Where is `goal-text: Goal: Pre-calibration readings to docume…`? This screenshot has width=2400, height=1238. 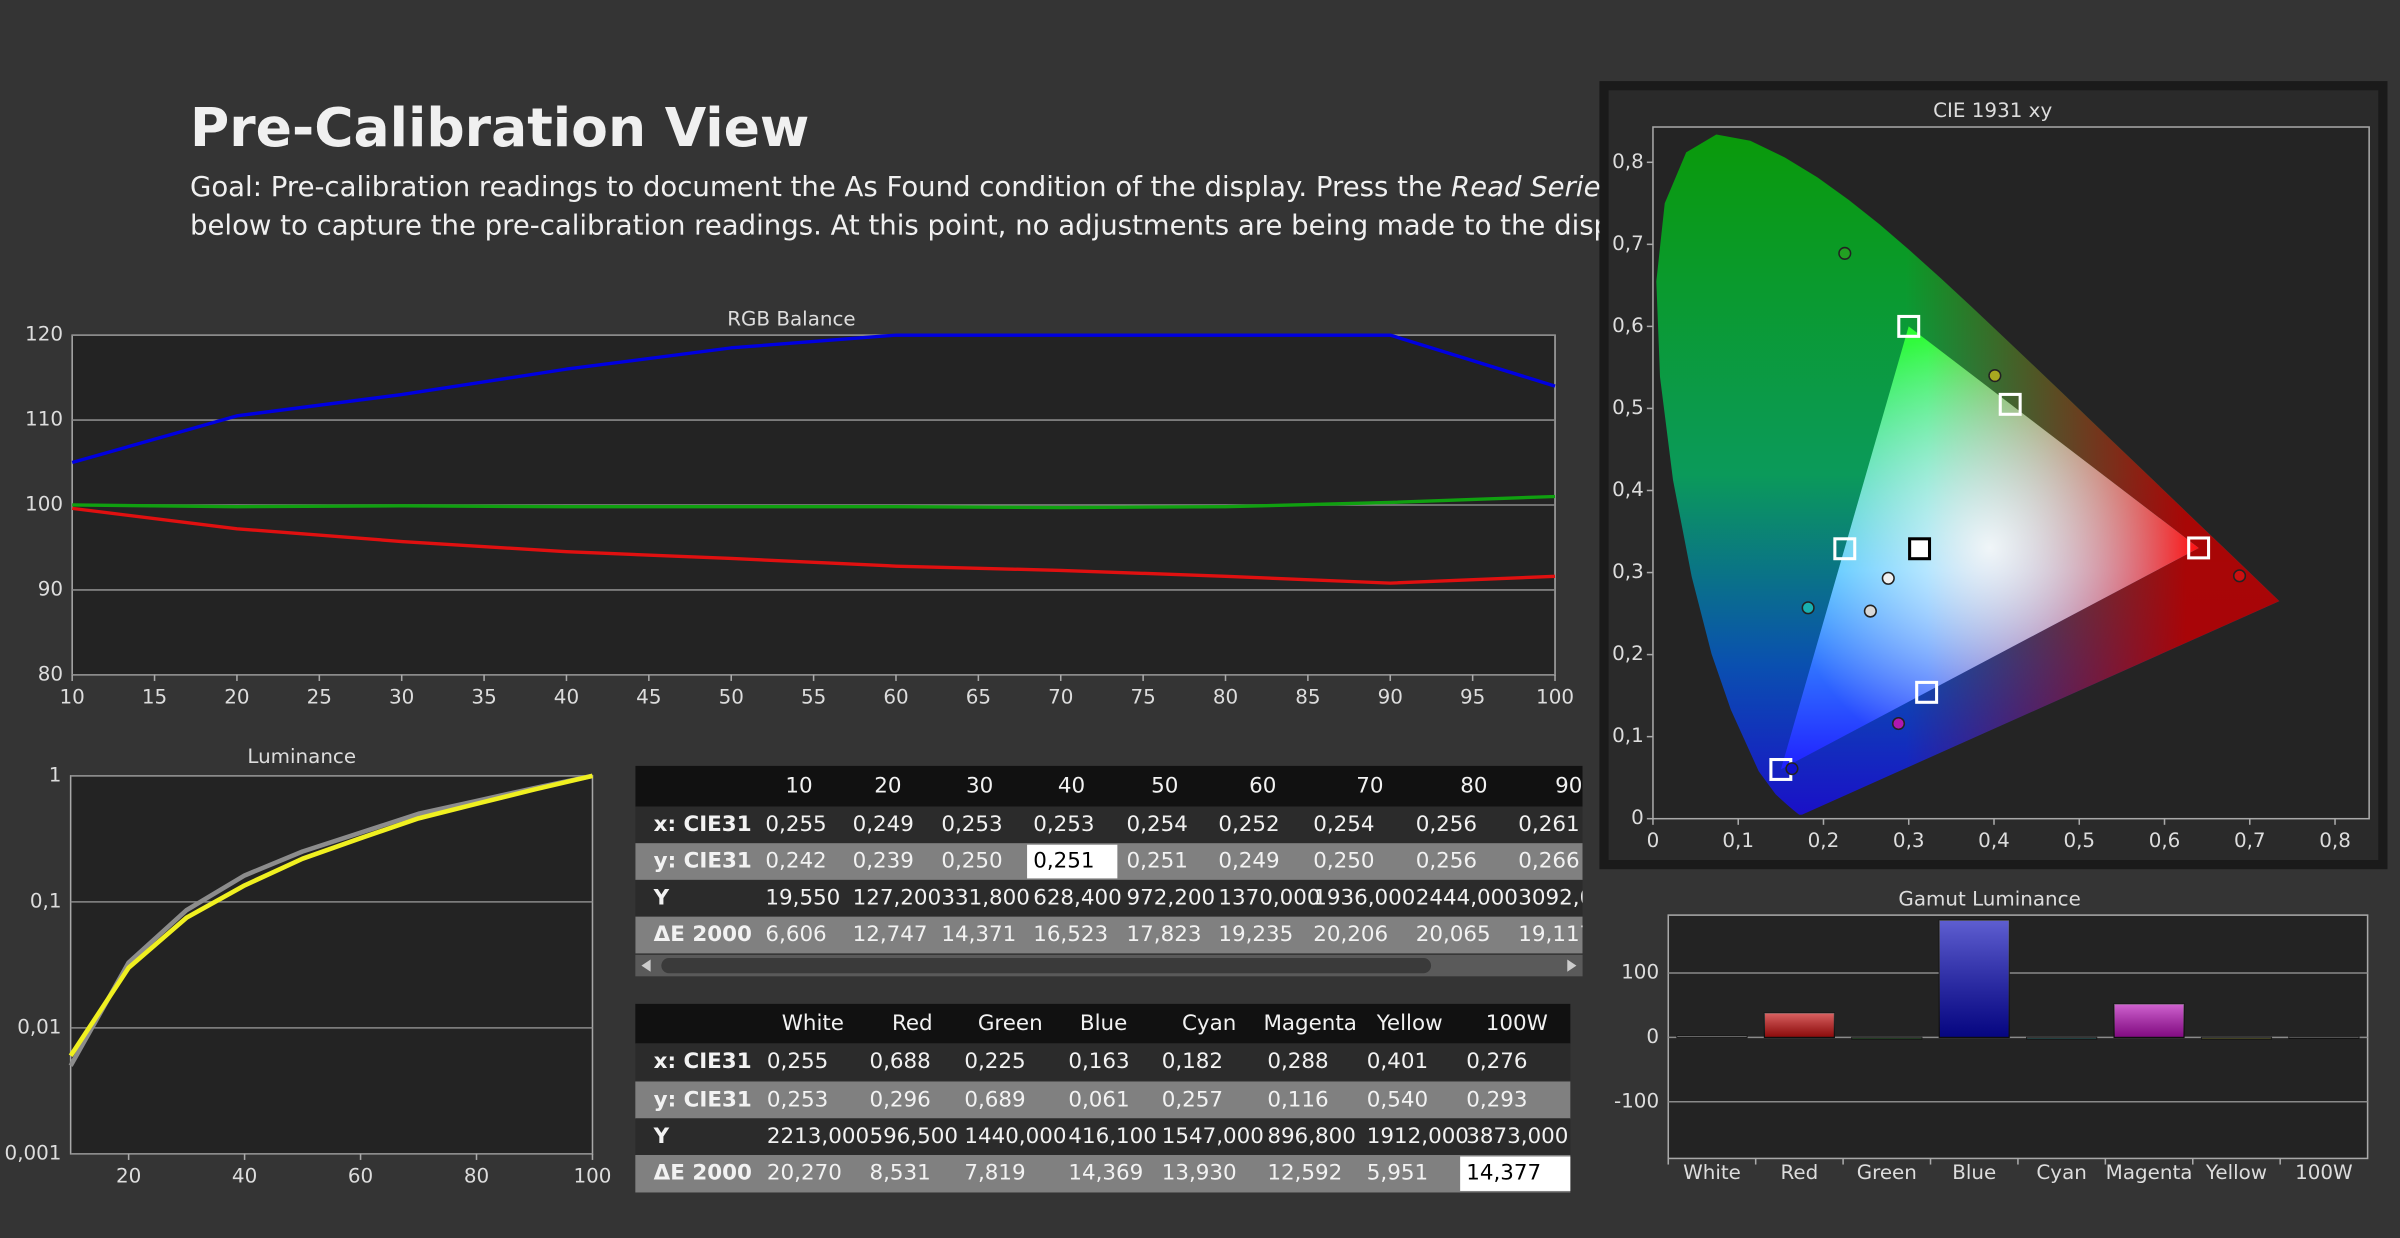
goal-text: Goal: Pre-calibration readings to docume… is located at coordinates (820, 187).